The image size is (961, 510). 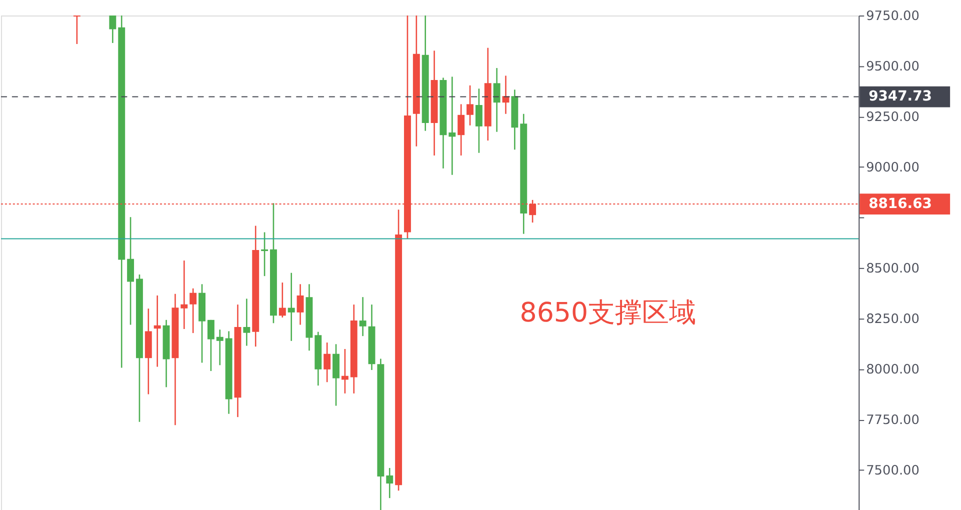 What do you see at coordinates (893, 370) in the screenshot?
I see `y-tick-label: 8000.00` at bounding box center [893, 370].